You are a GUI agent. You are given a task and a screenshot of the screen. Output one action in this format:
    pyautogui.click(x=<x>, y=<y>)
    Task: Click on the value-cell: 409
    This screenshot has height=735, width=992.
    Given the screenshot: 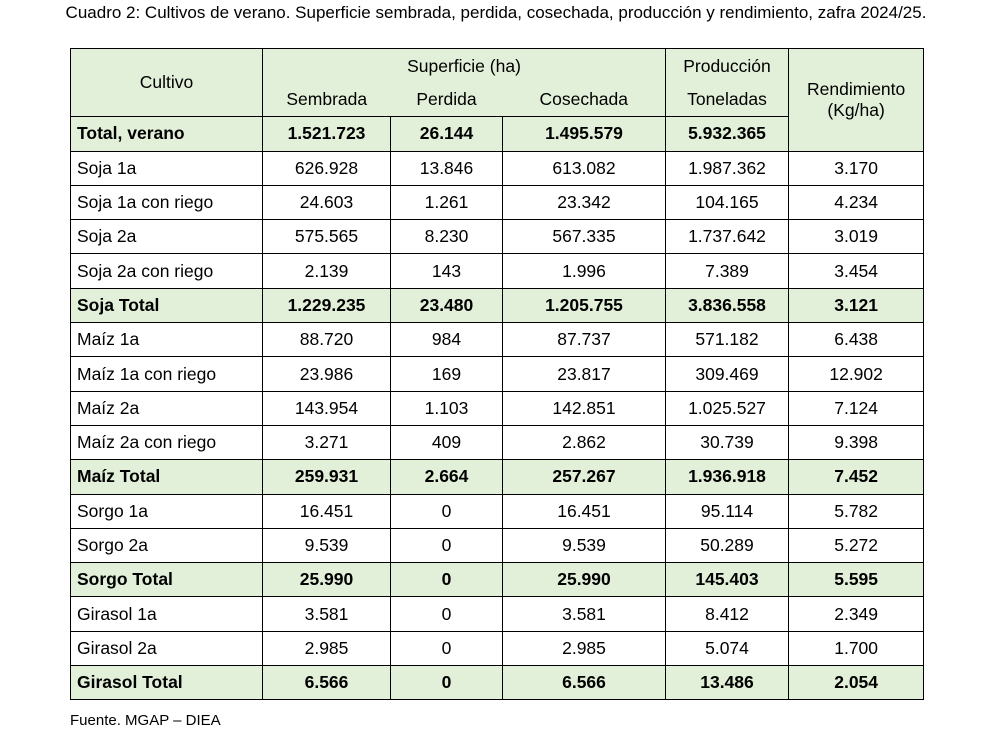 What is the action you would take?
    pyautogui.click(x=446, y=442)
    